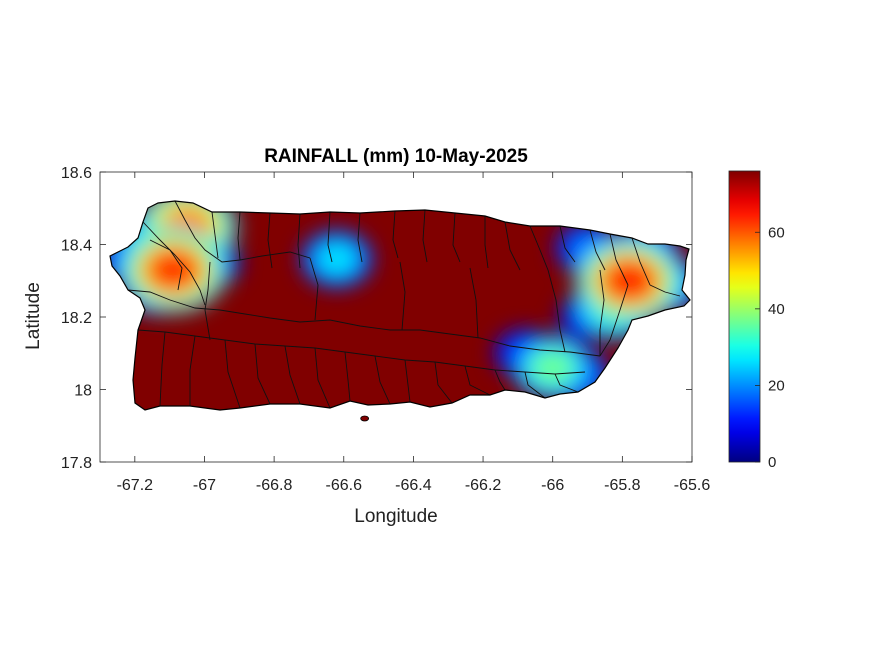  Describe the element at coordinates (552, 485) in the screenshot. I see `x-tick-label: -66` at that location.